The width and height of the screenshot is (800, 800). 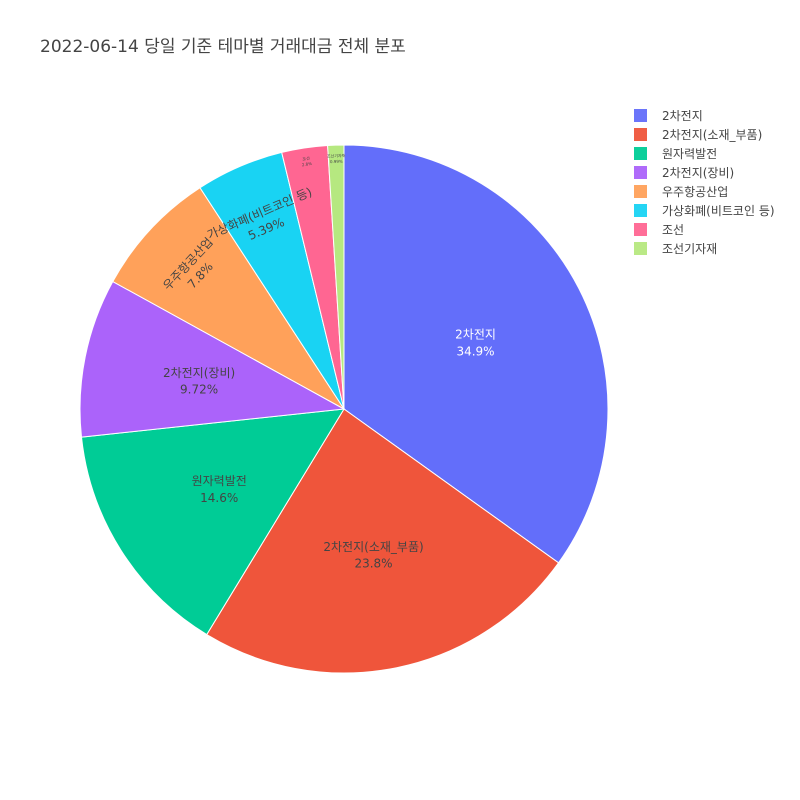 I want to click on slice-label-name: 원자력발전, so click(x=219, y=481).